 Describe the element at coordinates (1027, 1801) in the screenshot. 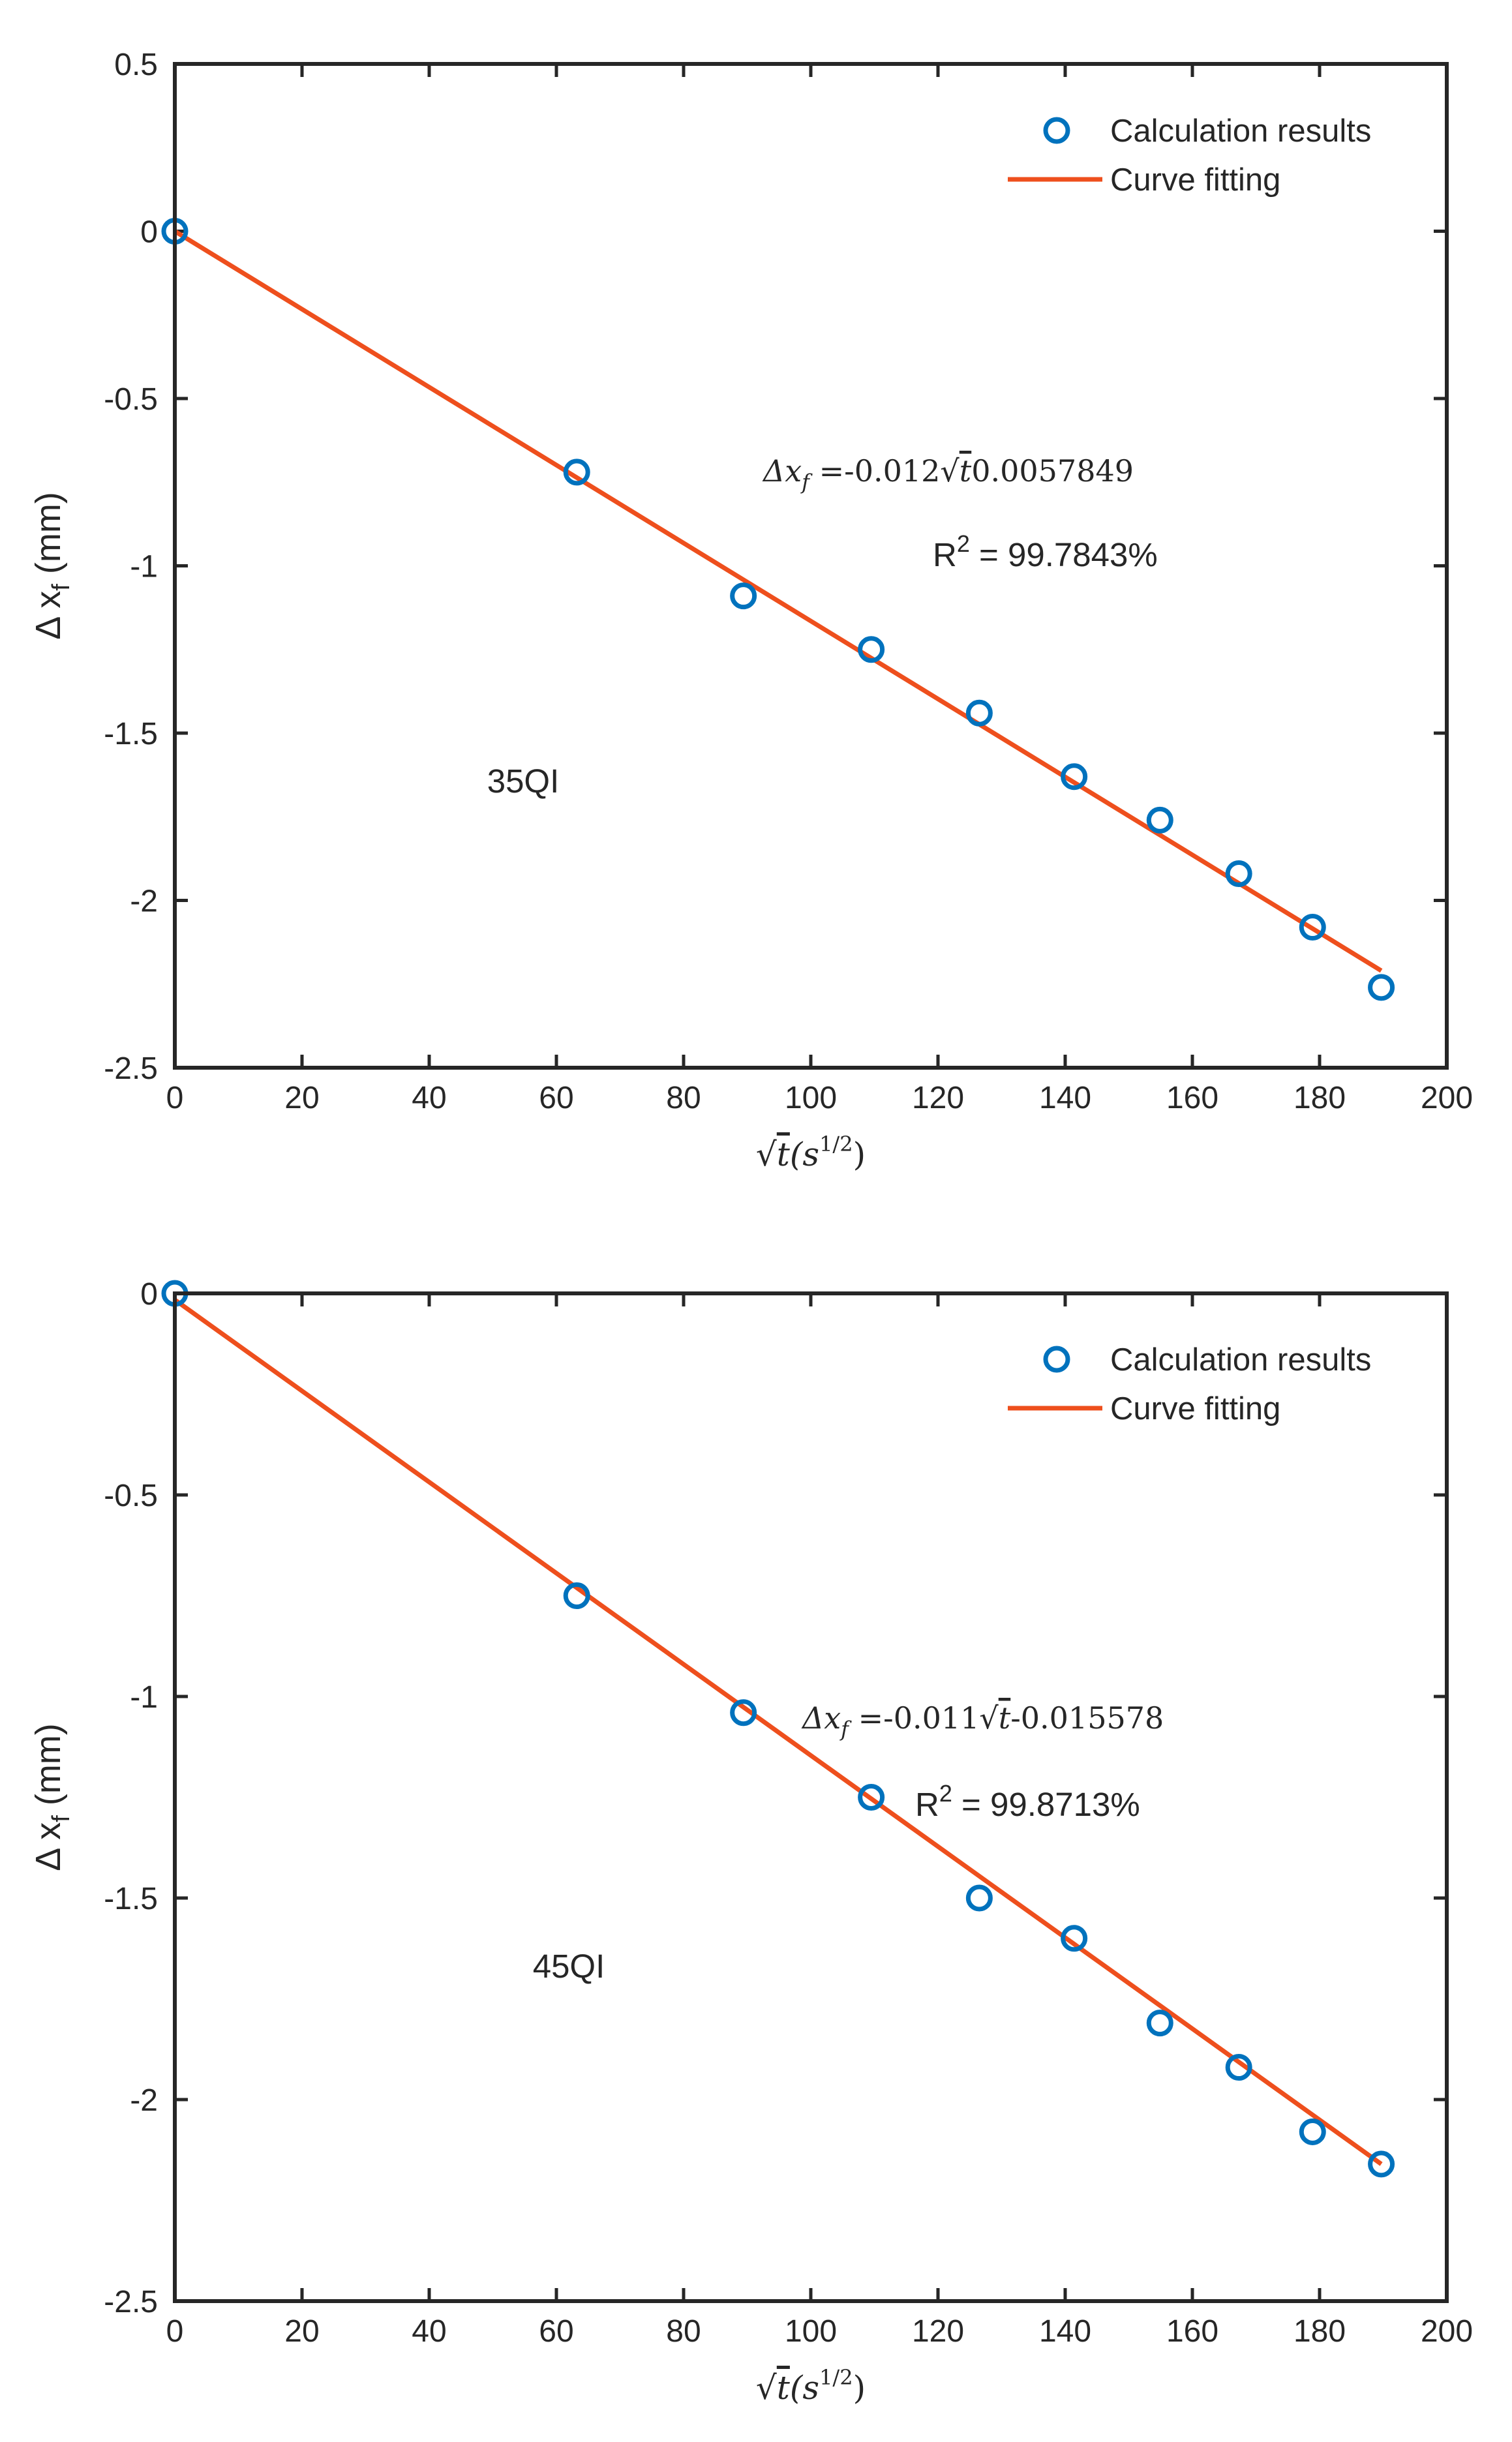

I see `r-squared: R2 = 99.8713%` at that location.